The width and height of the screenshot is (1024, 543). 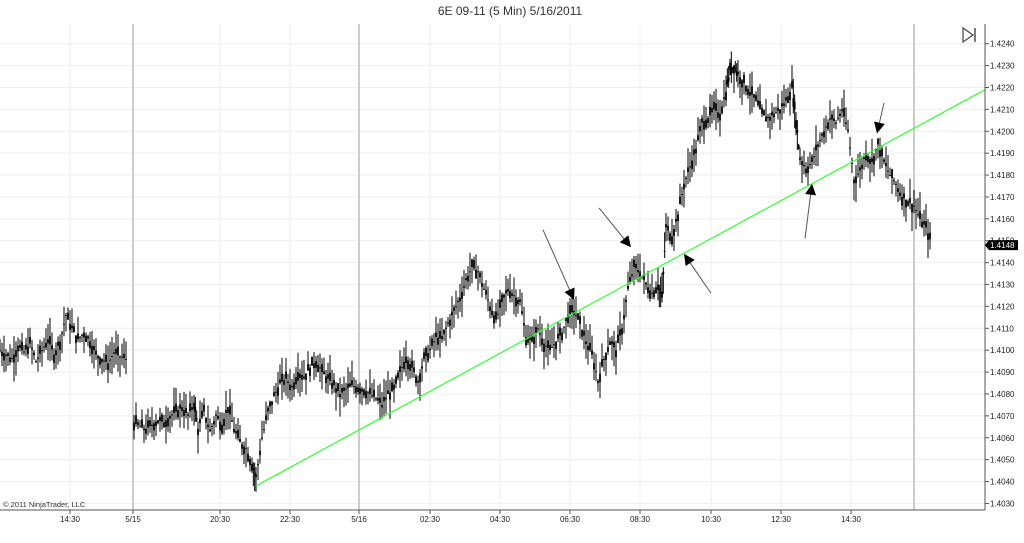 I want to click on x-tick-label: 08:30, so click(x=640, y=519).